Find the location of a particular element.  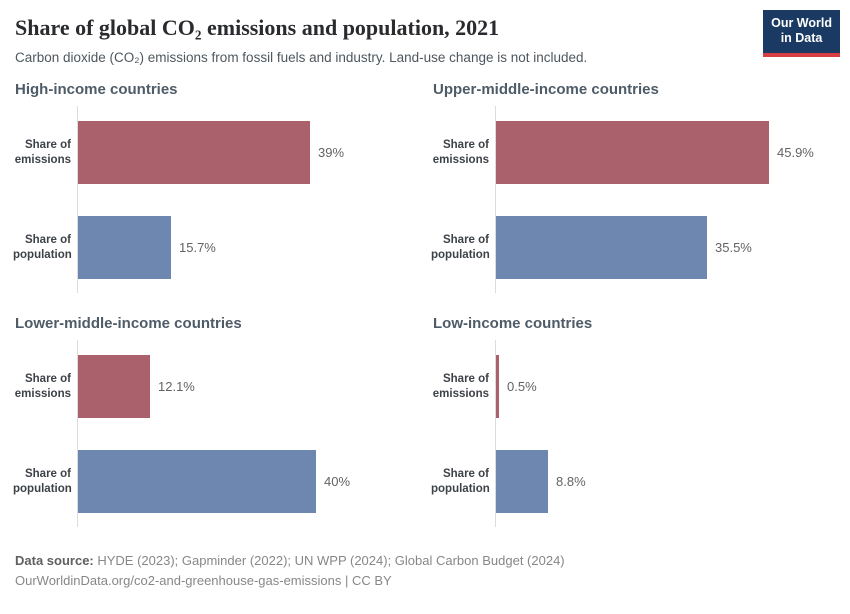

population-row: Share of population 35.5% is located at coordinates (633, 248).